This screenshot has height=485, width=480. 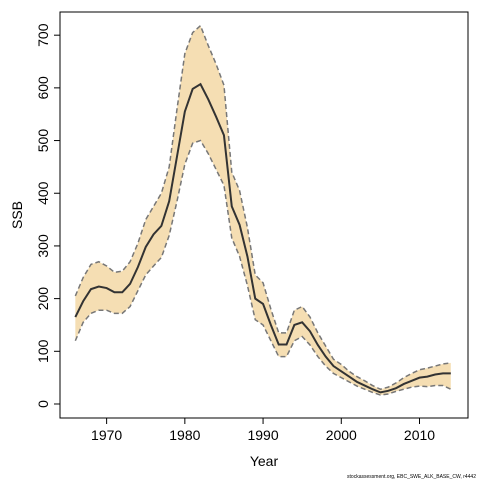 I want to click on y-tick-label: 600, so click(x=43, y=88).